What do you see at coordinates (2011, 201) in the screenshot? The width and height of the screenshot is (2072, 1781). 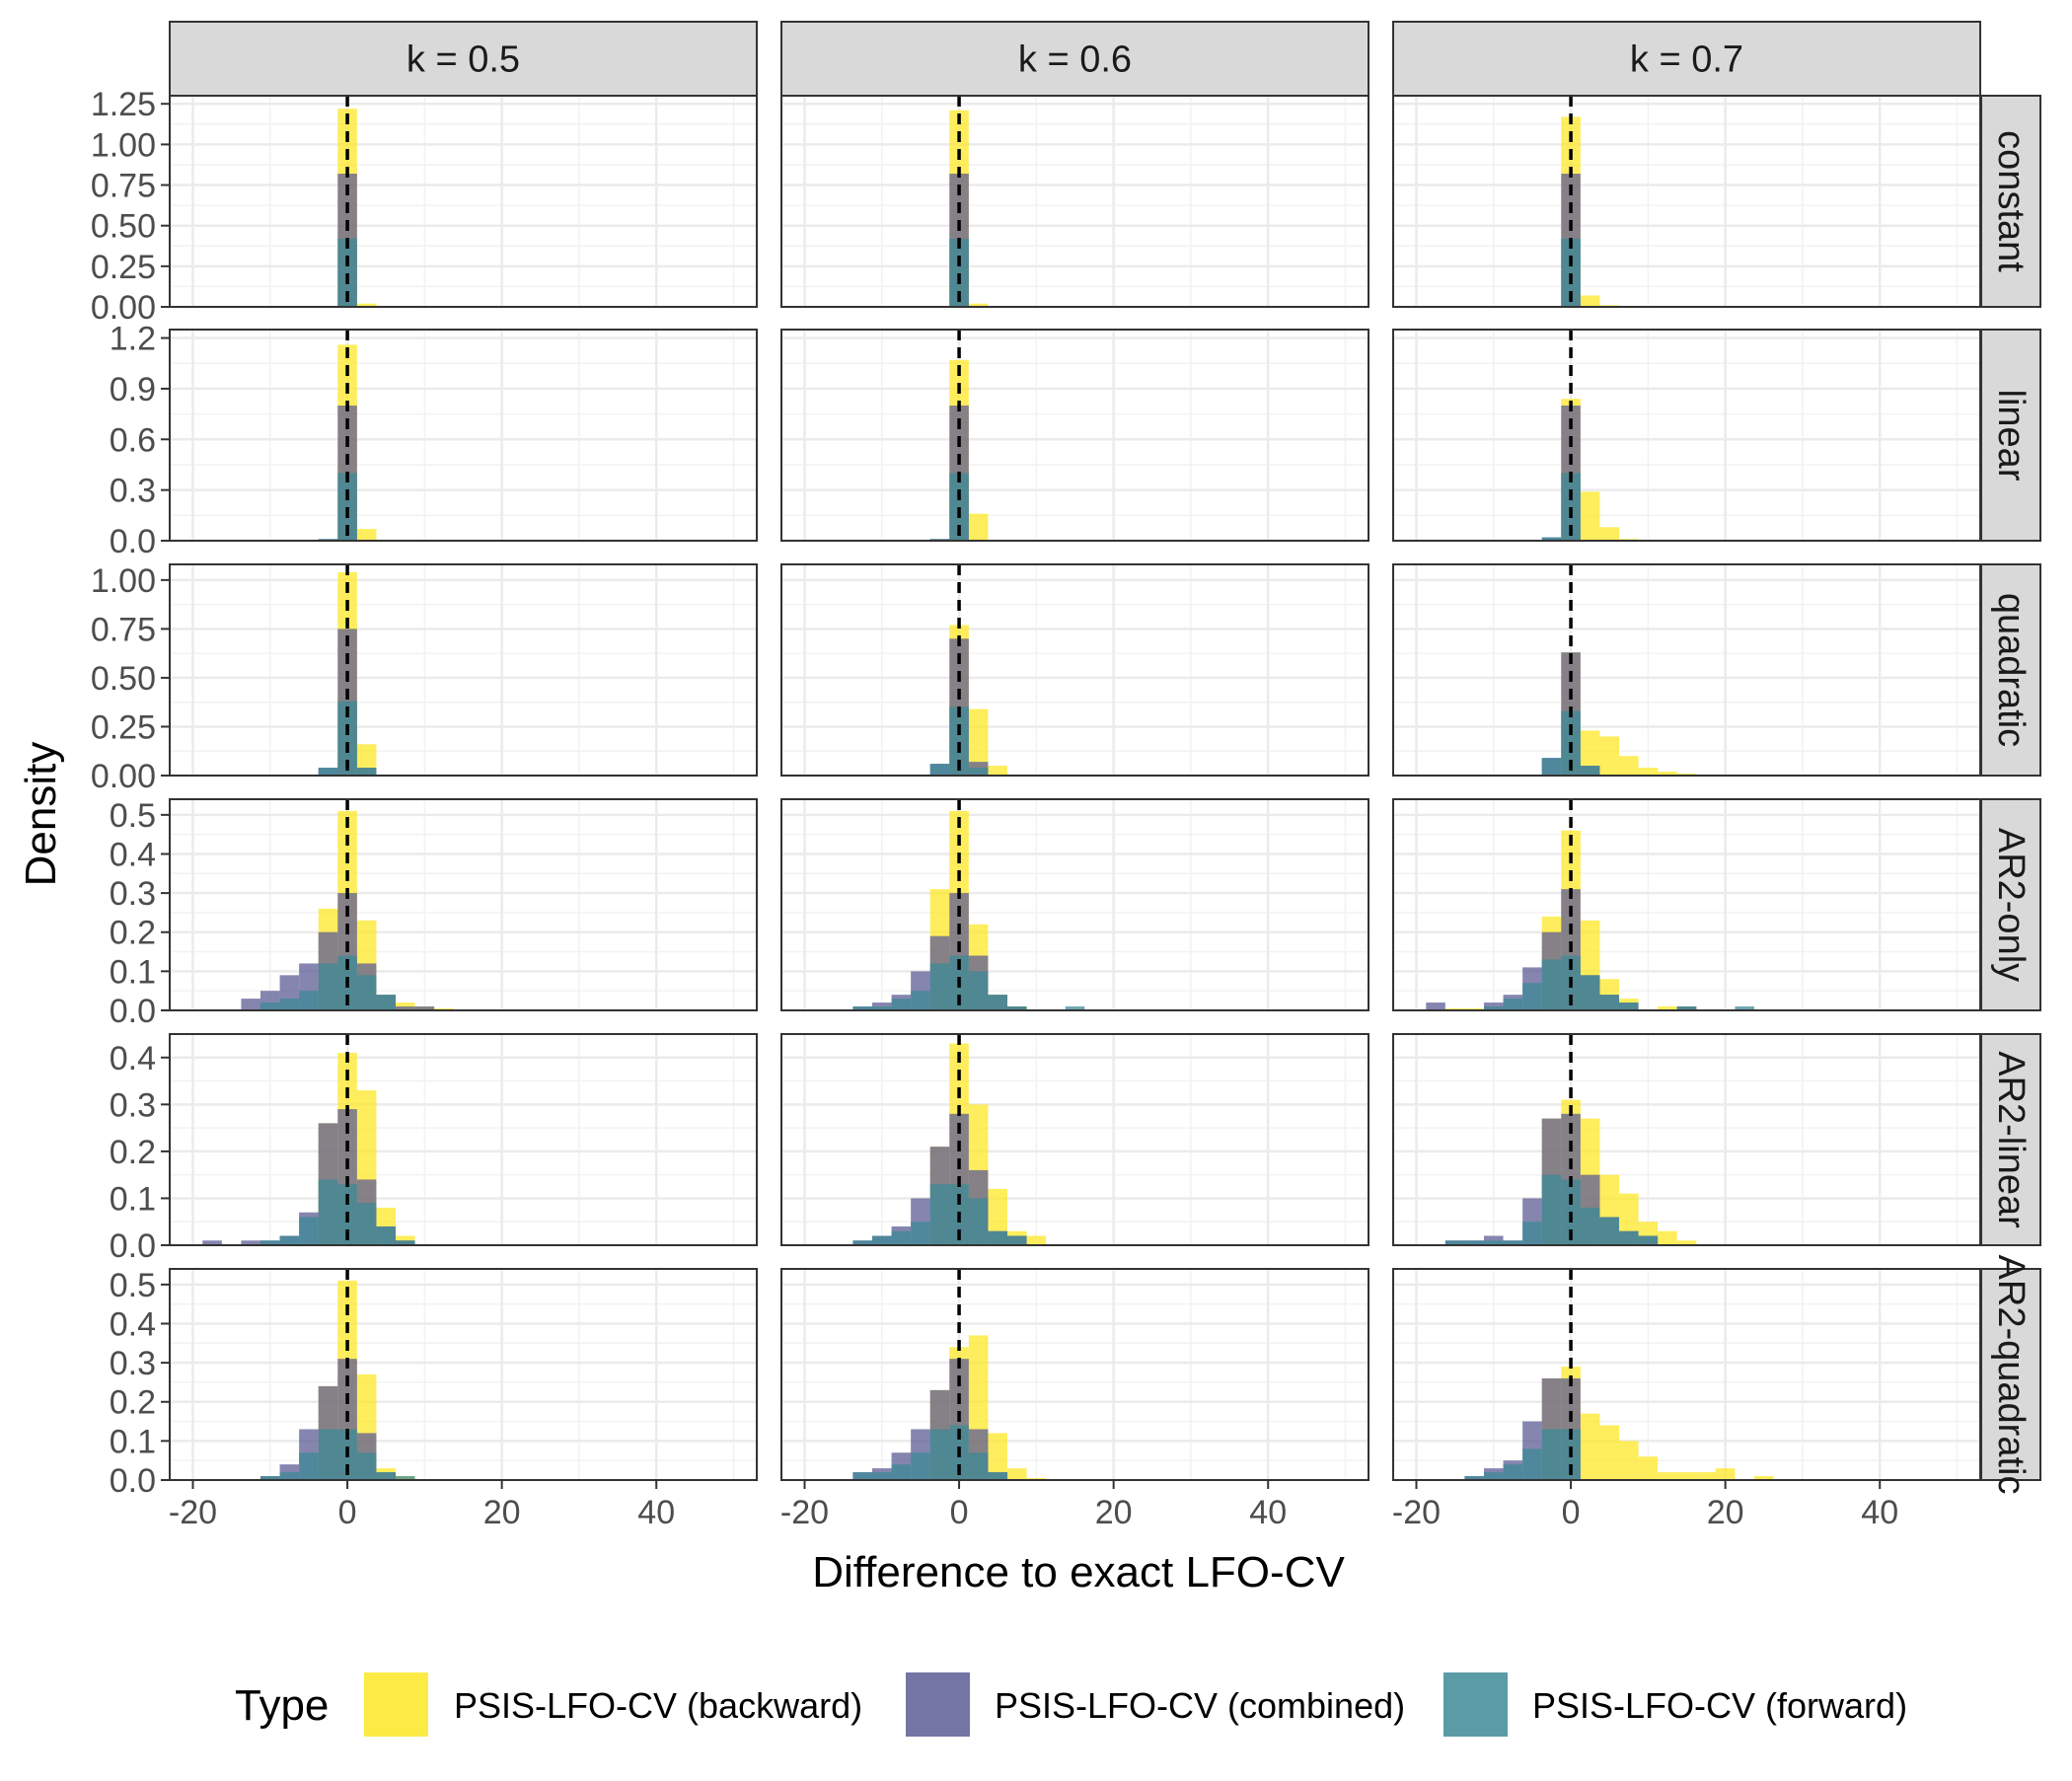 I see `row-strip-label: constant` at bounding box center [2011, 201].